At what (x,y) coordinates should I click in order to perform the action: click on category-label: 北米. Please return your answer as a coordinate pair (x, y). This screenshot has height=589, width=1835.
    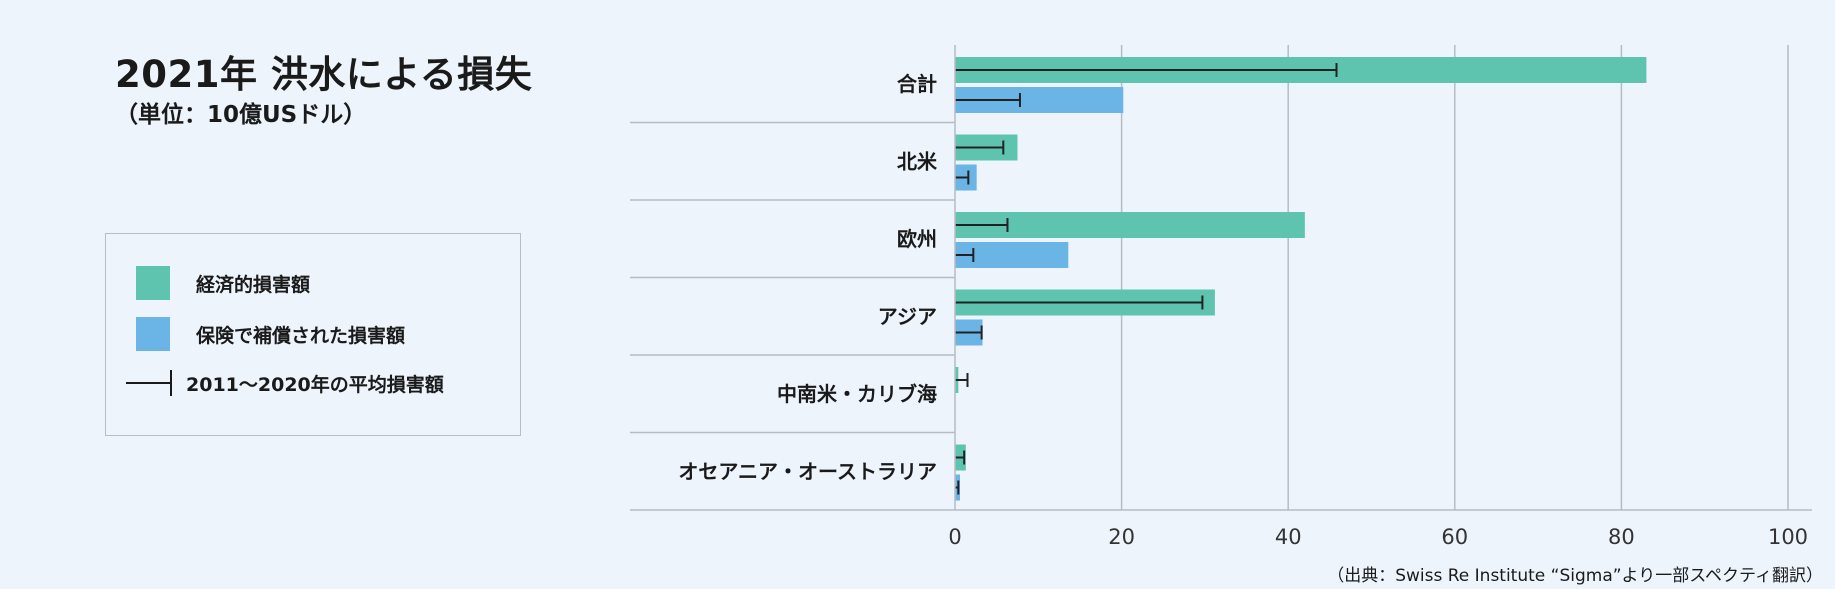
    Looking at the image, I should click on (917, 161).